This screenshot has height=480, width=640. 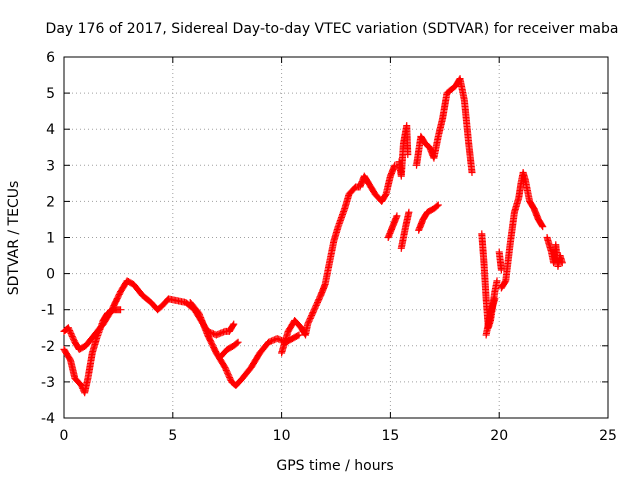 I want to click on x-tick-label: 10, so click(x=282, y=436).